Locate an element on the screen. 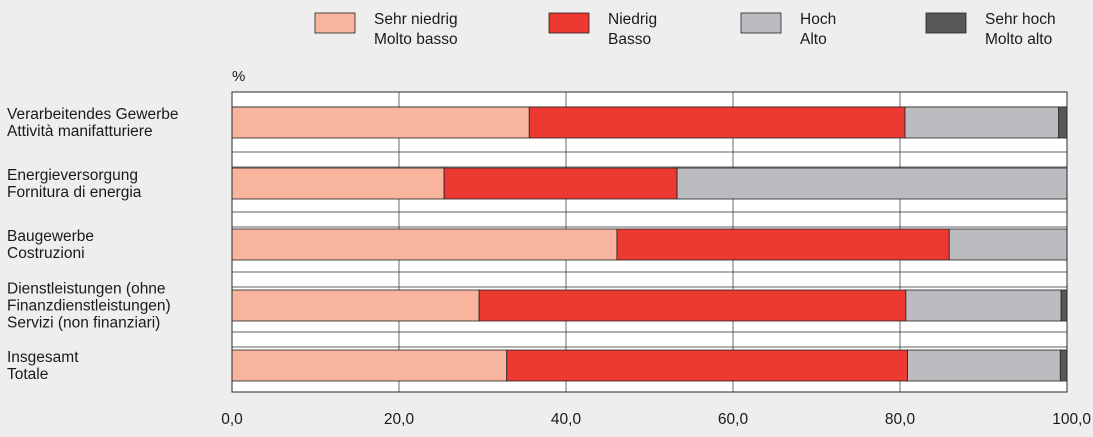  category-label-line: Attività manifatturiere is located at coordinates (80, 131).